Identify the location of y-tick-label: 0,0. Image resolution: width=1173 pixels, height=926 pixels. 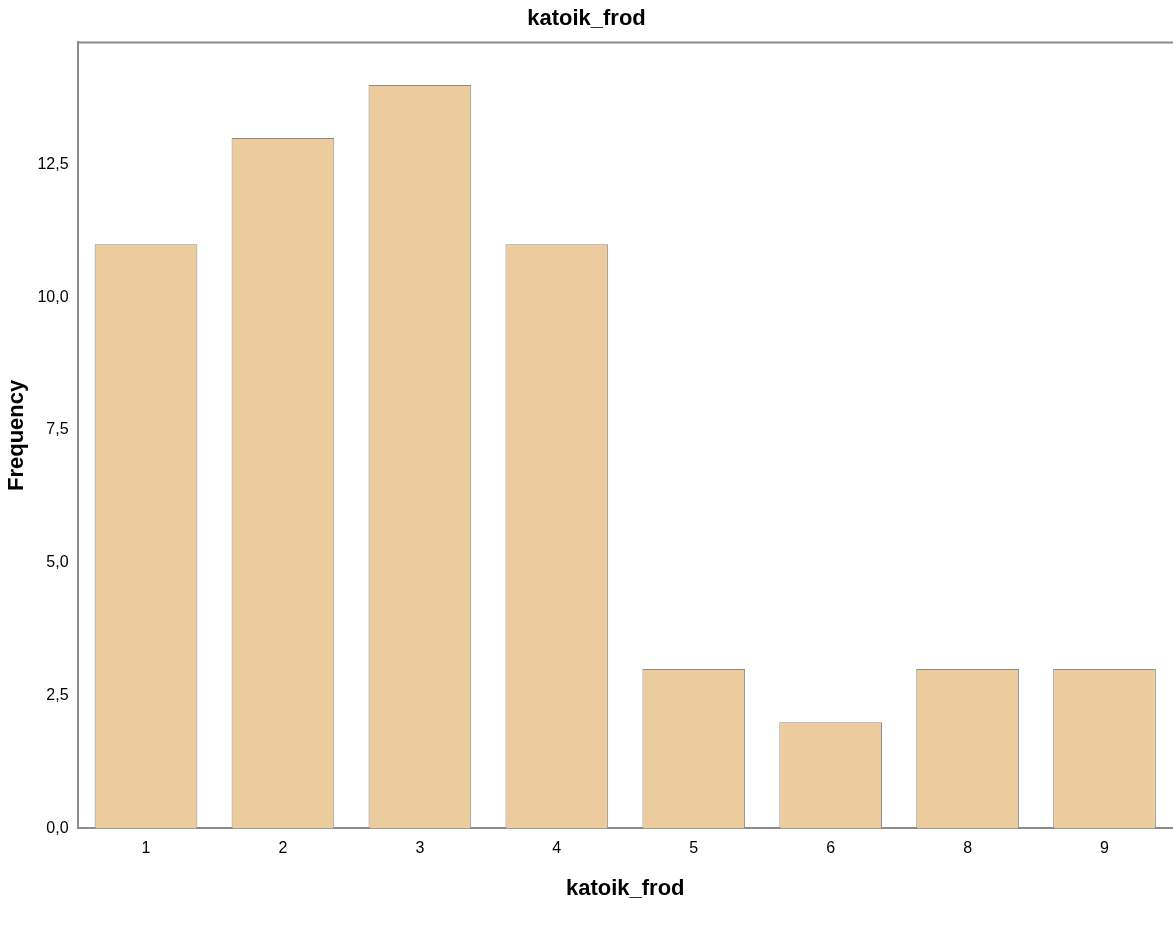
(57, 827).